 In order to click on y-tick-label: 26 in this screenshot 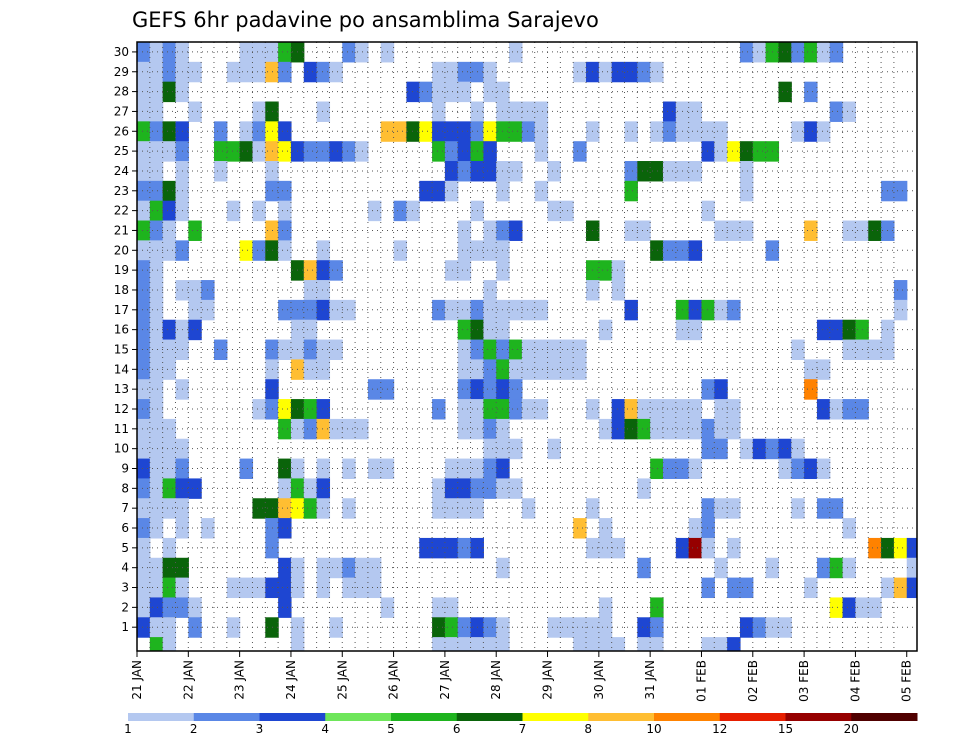, I will do `click(121, 131)`.